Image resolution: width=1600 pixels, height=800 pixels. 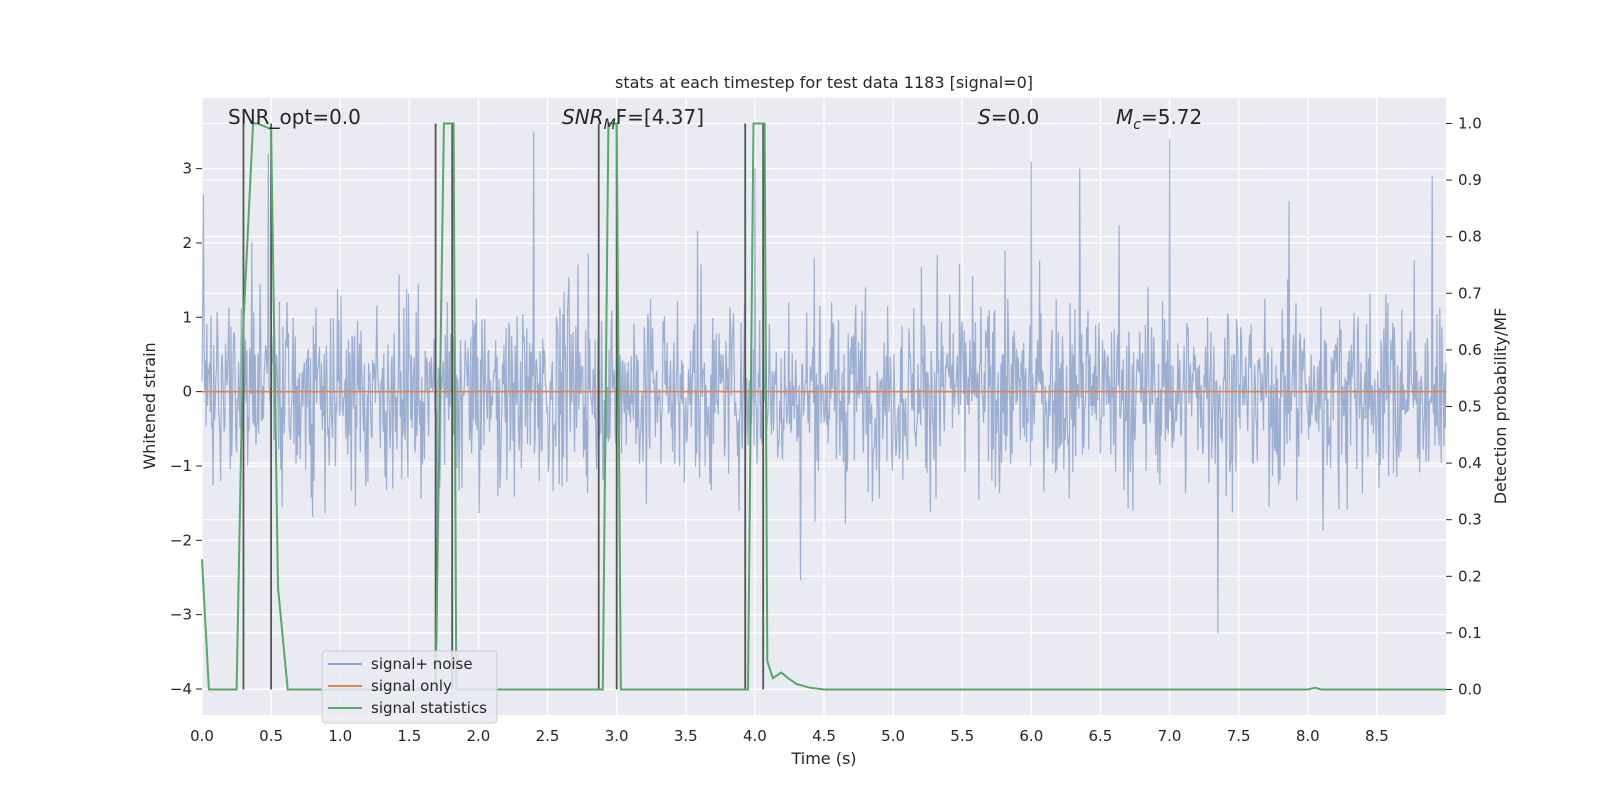 What do you see at coordinates (1470, 520) in the screenshot?
I see `y2-tick-label: 0.3` at bounding box center [1470, 520].